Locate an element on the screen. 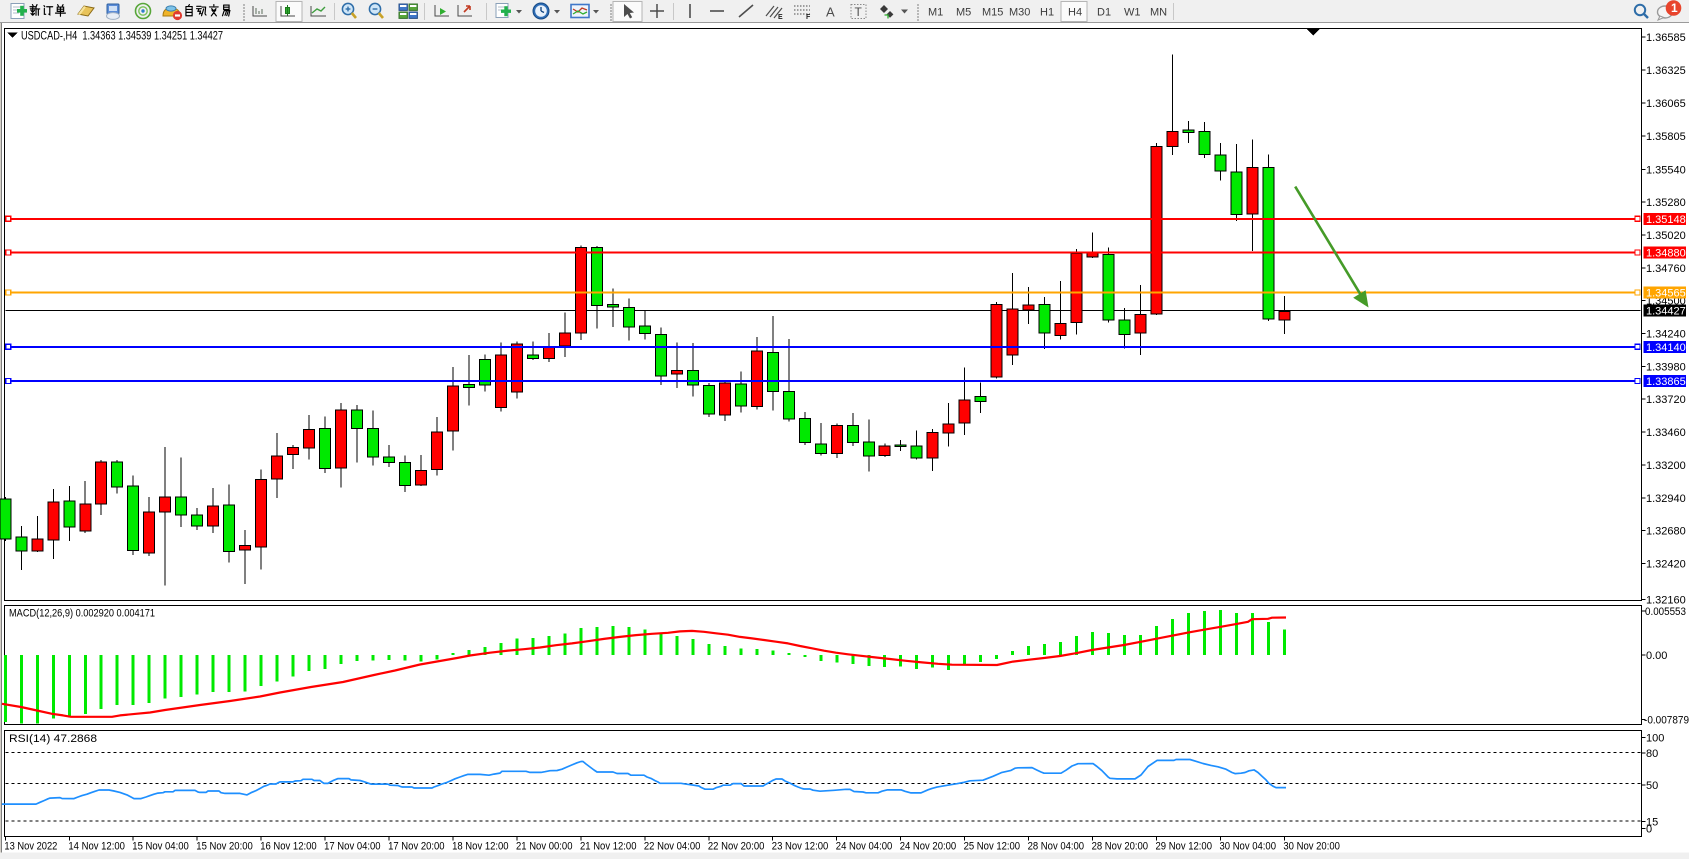 The image size is (1689, 859). svg-text: 1.34565 is located at coordinates (1666, 293).